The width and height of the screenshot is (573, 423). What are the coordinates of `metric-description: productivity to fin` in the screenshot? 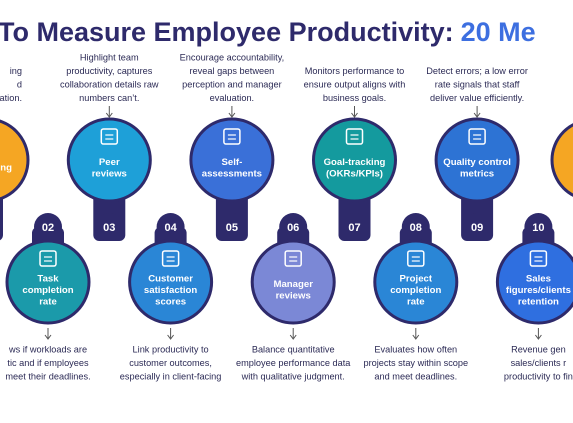 It's located at (538, 376).